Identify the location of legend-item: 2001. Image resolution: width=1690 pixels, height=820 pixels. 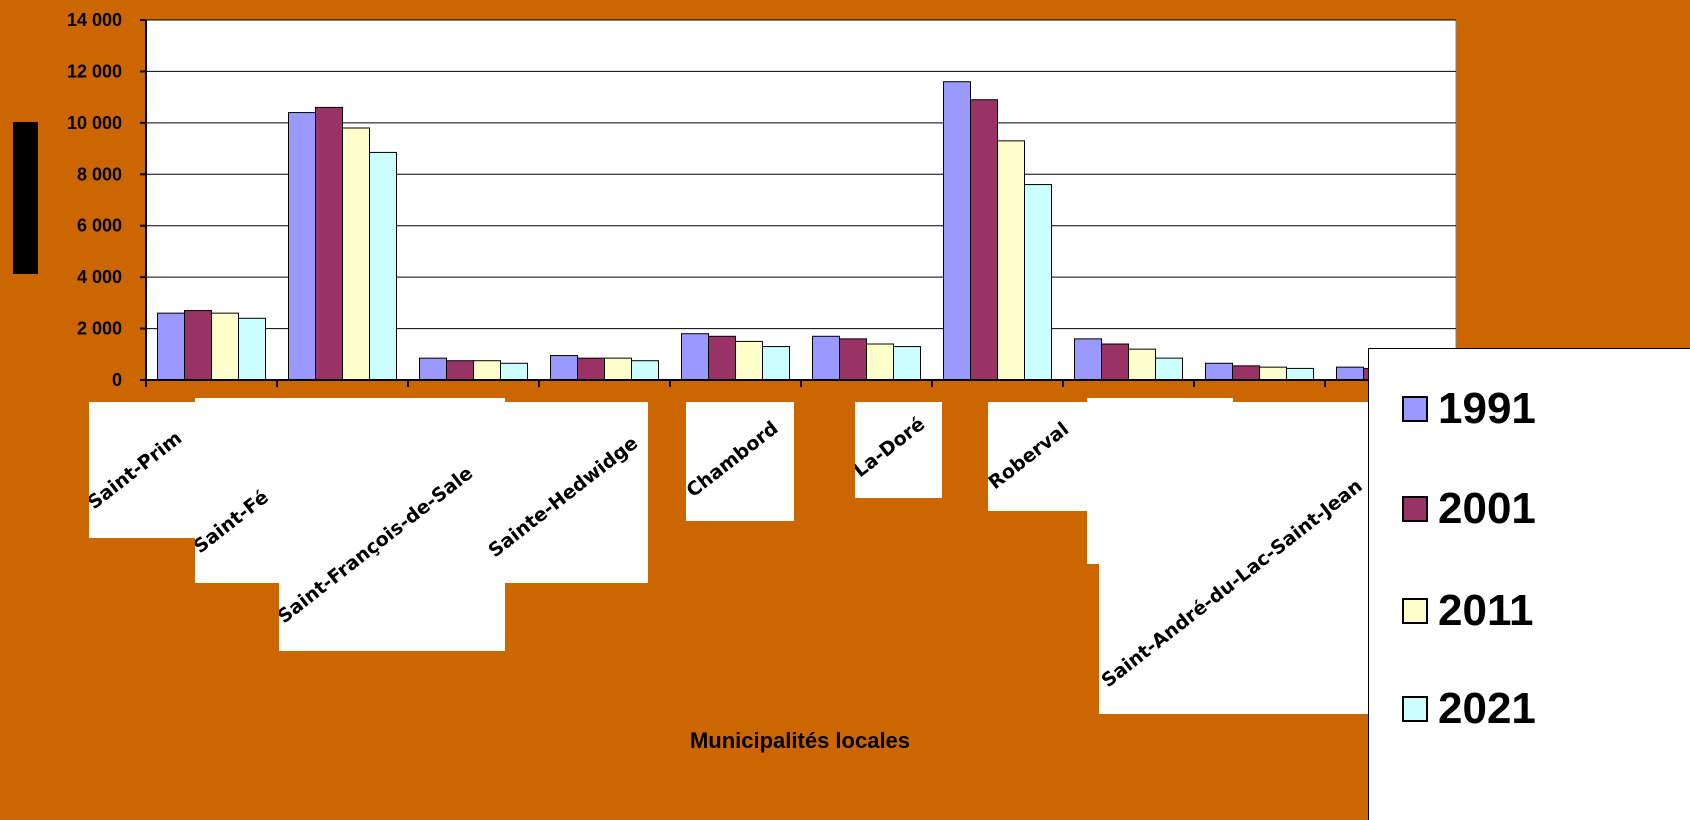
(1469, 508).